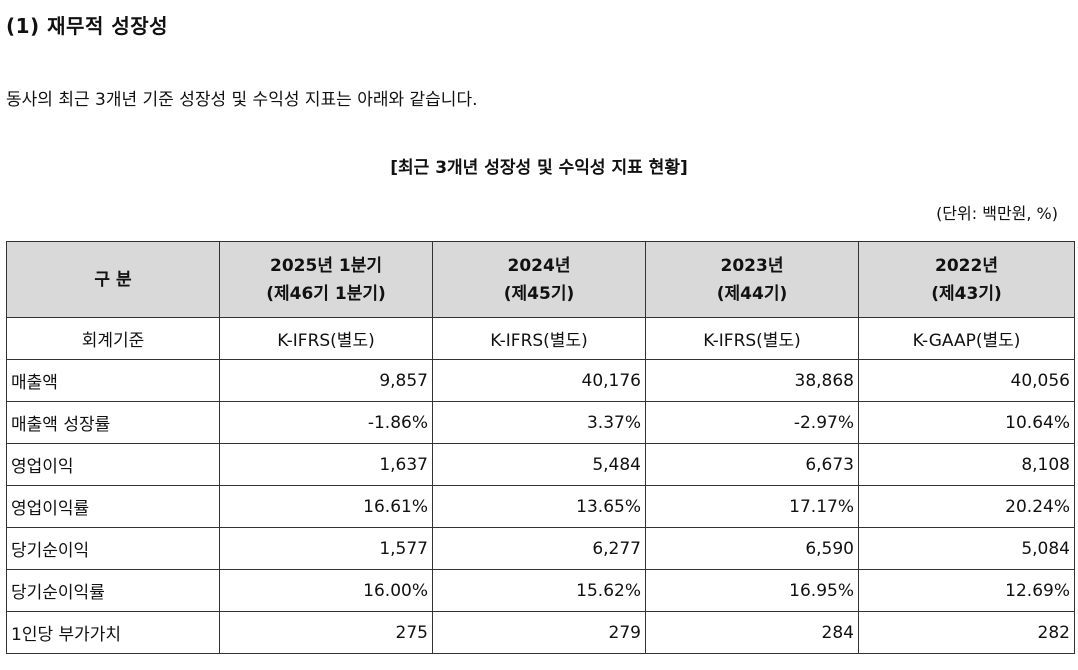  What do you see at coordinates (966, 506) in the screenshot?
I see `cell: 20.24%` at bounding box center [966, 506].